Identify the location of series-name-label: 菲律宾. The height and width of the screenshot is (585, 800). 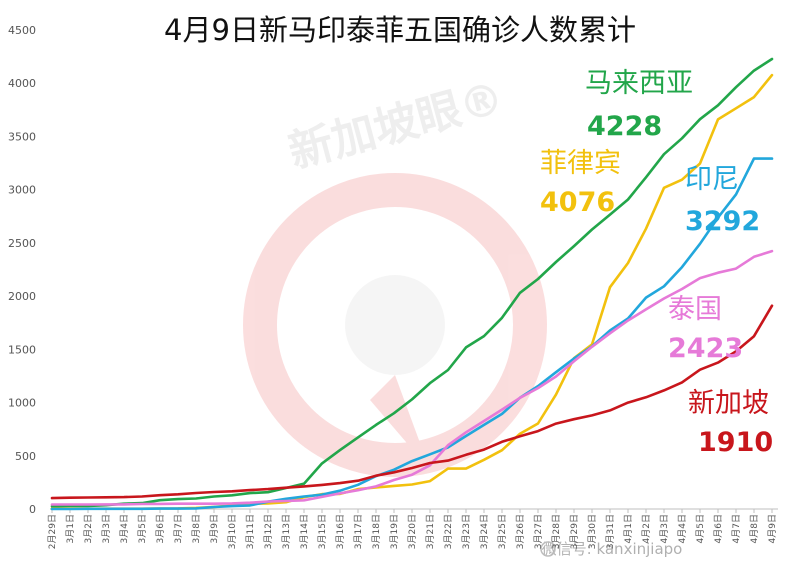
(580, 163).